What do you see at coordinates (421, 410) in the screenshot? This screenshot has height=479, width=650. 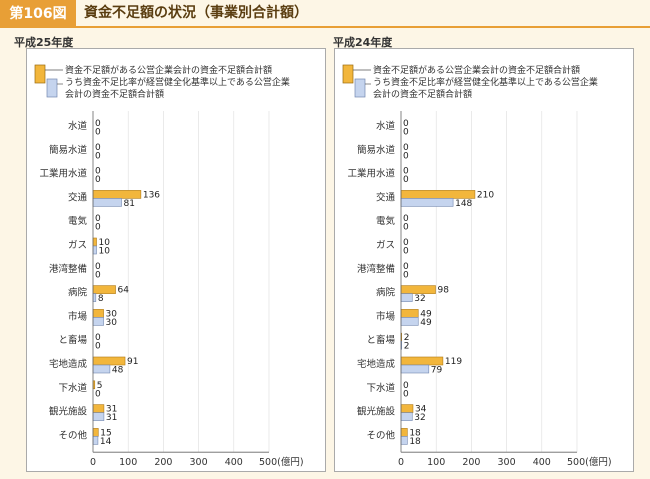 I see `data-label-a: 34` at bounding box center [421, 410].